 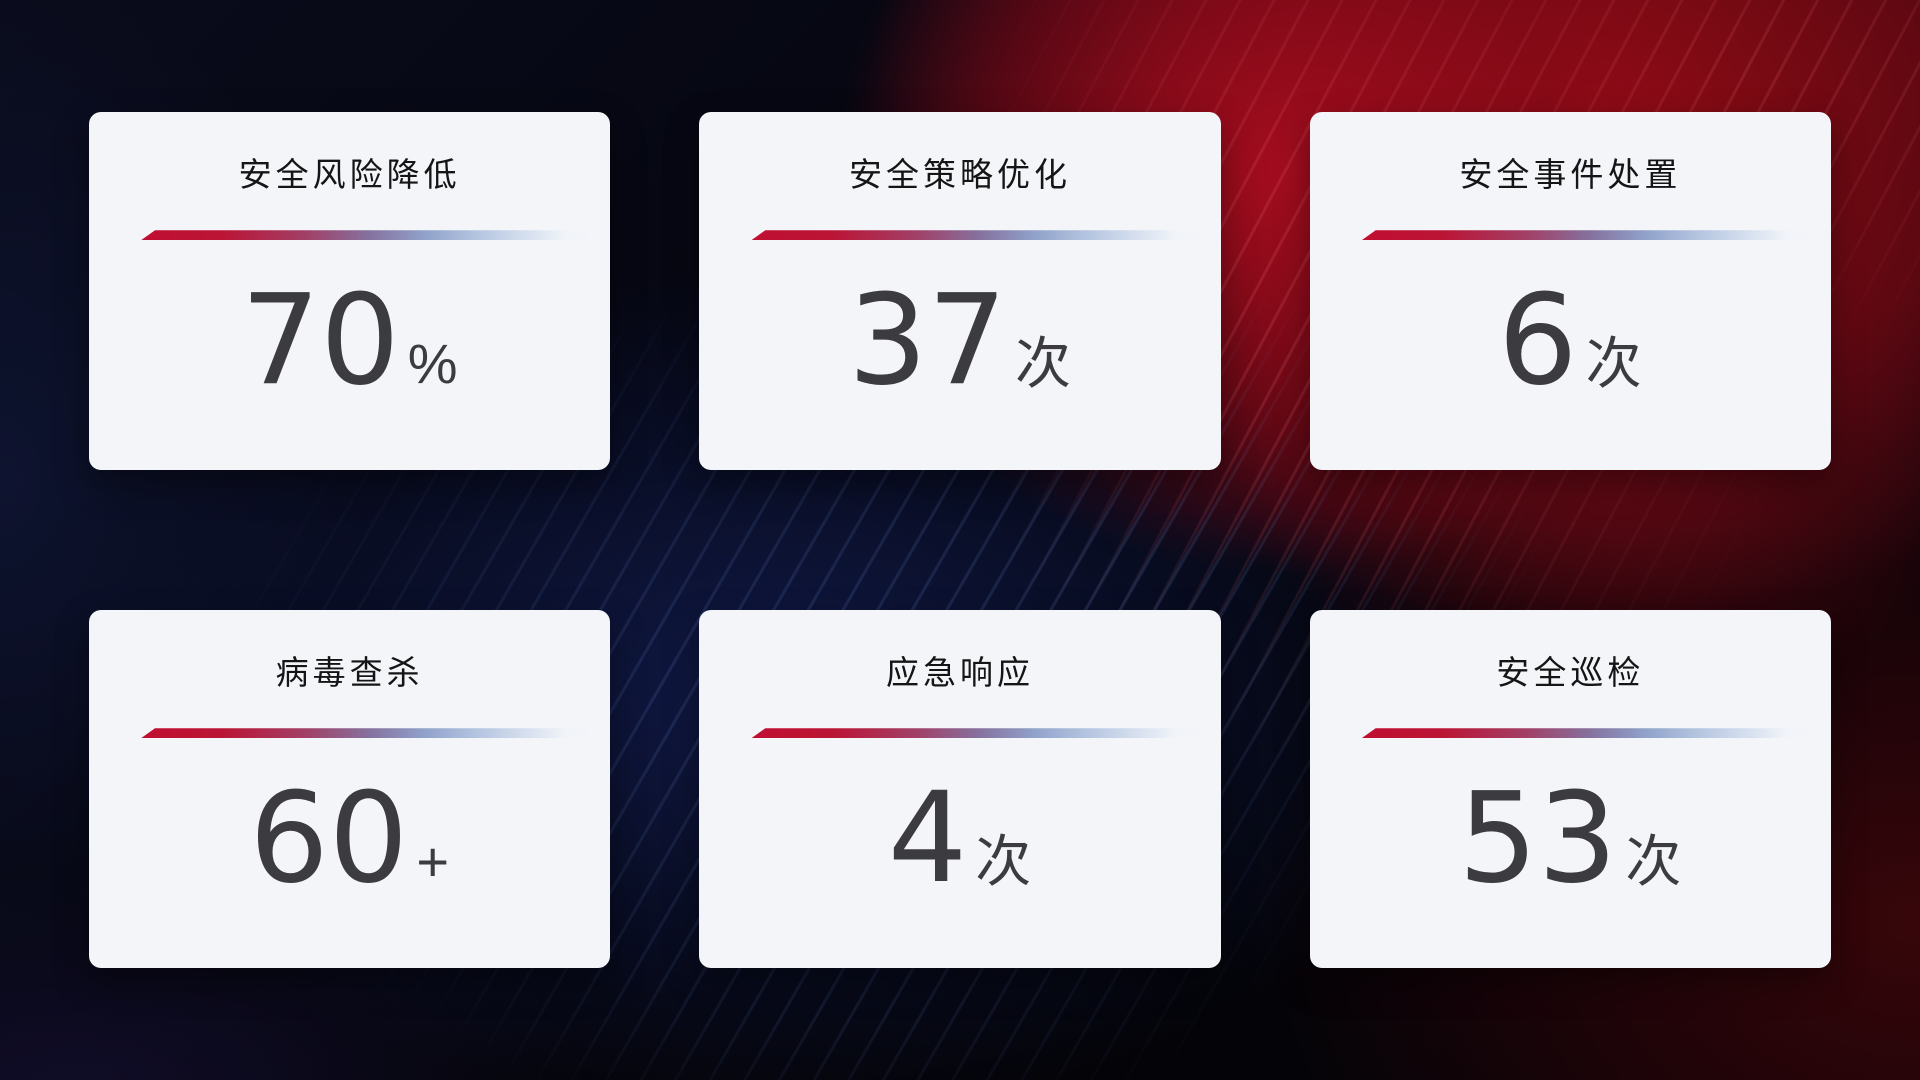 What do you see at coordinates (959, 672) in the screenshot?
I see `card-title: 应急响应` at bounding box center [959, 672].